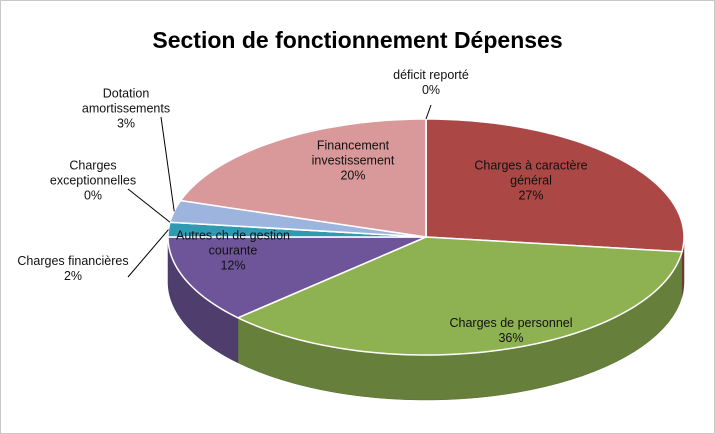  I want to click on value-label: 27%, so click(531, 195).